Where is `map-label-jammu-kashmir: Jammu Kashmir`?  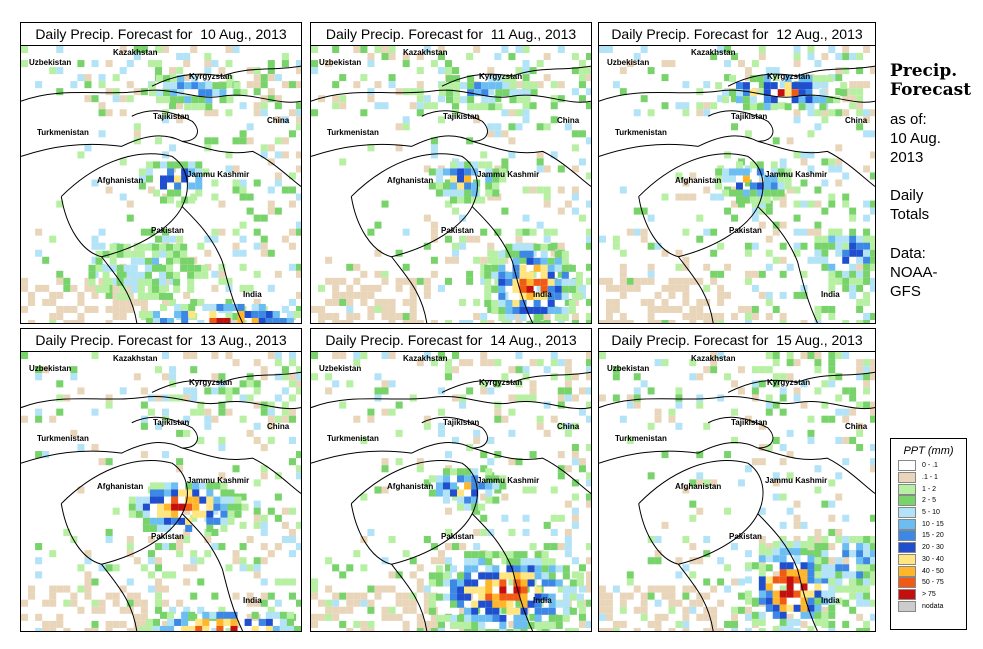
map-label-jammu-kashmir: Jammu Kashmir is located at coordinates (796, 174).